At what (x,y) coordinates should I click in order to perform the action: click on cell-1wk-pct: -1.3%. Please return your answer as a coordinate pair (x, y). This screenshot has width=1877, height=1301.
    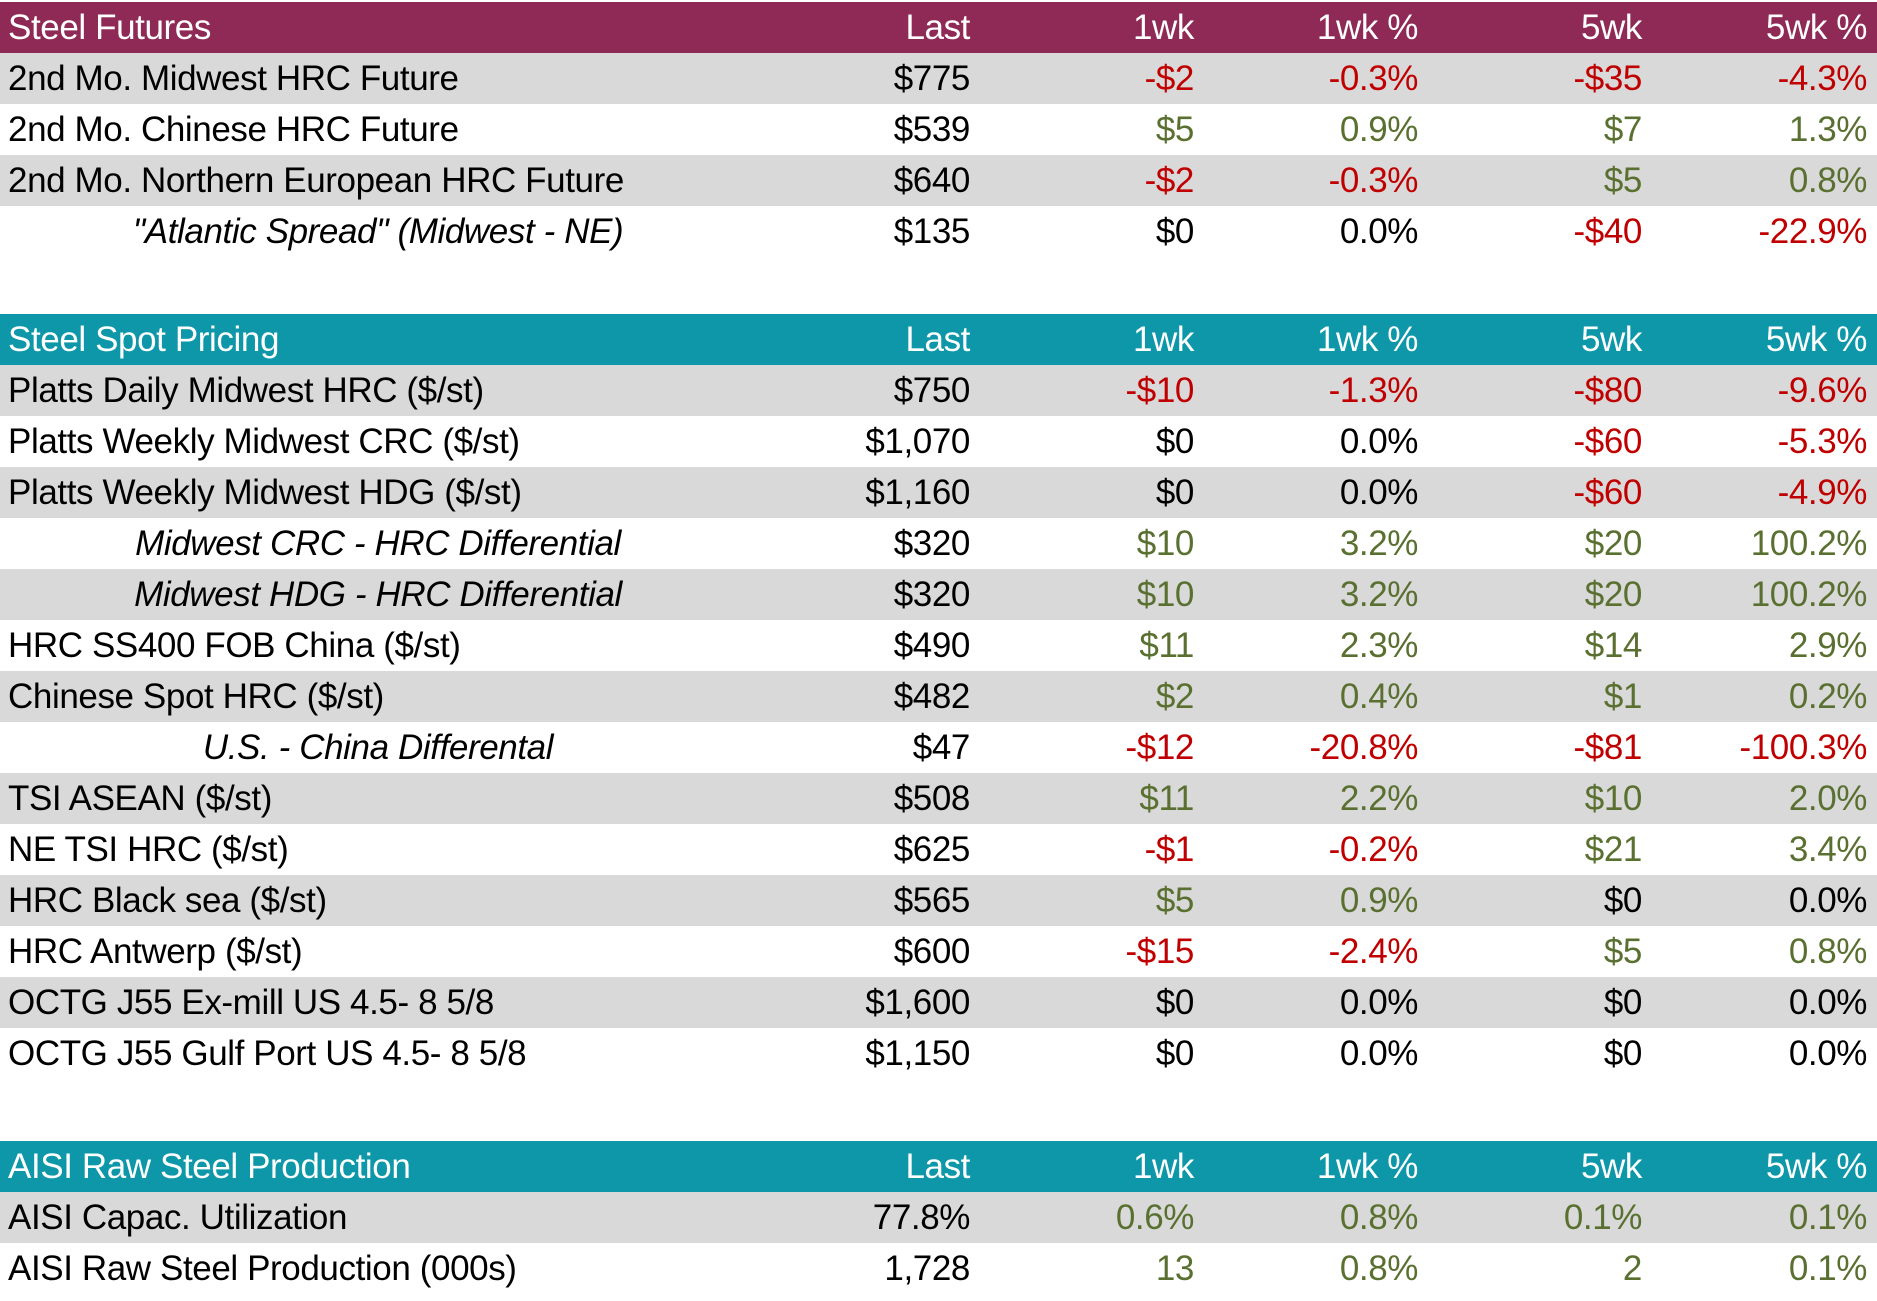
    Looking at the image, I should click on (1373, 390).